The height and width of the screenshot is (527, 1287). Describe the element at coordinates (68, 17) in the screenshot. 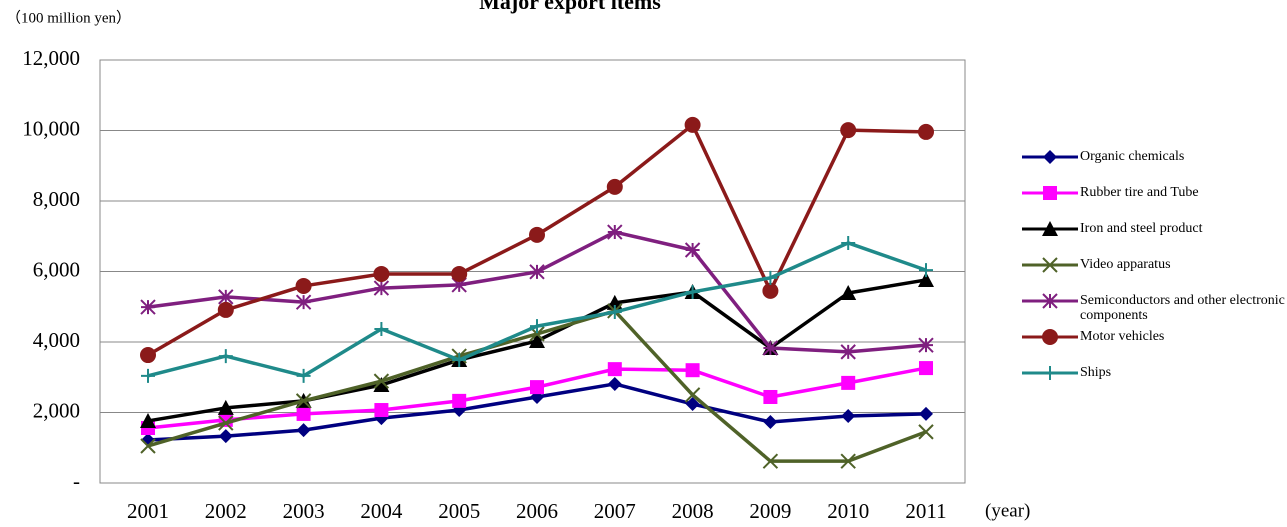

I see `y-axis-label: （100 million yen）` at that location.